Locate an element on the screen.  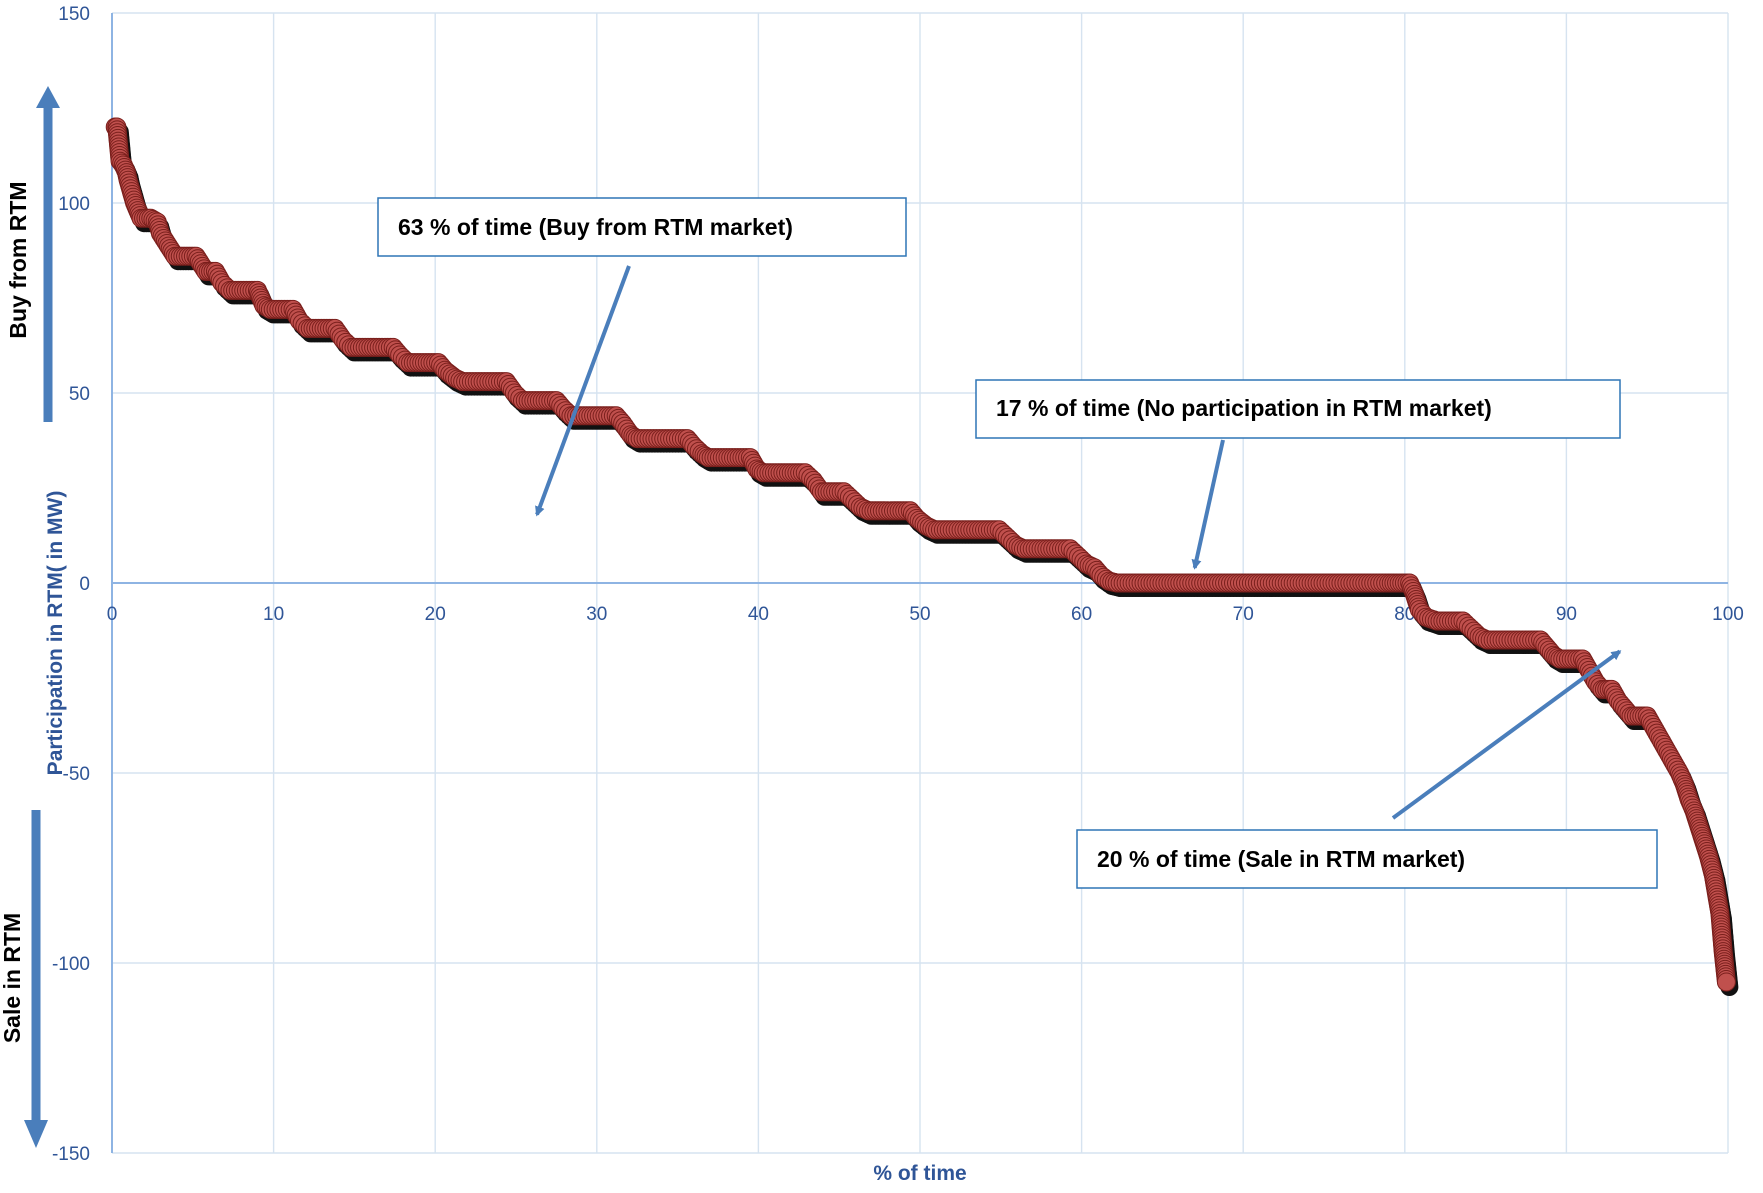
annotation-text-3: 20 % of time (Sale in RTM market) is located at coordinates (1281, 859).